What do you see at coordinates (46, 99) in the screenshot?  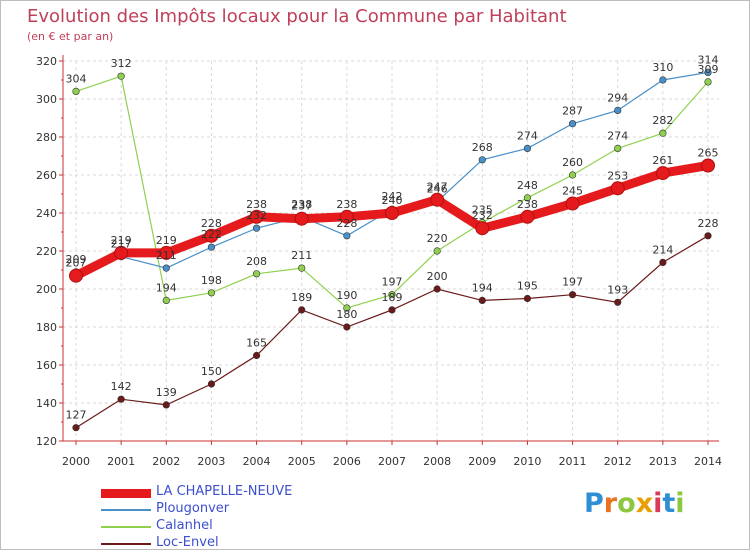 I see `y-tick-label: 300` at bounding box center [46, 99].